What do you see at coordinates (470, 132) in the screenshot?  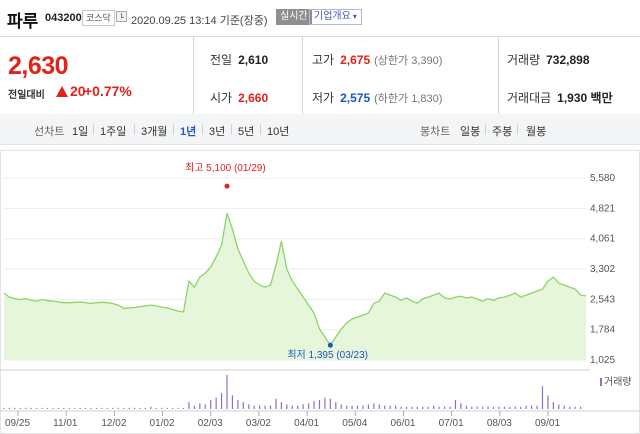 I see `tab-candle-daily: 일봉` at bounding box center [470, 132].